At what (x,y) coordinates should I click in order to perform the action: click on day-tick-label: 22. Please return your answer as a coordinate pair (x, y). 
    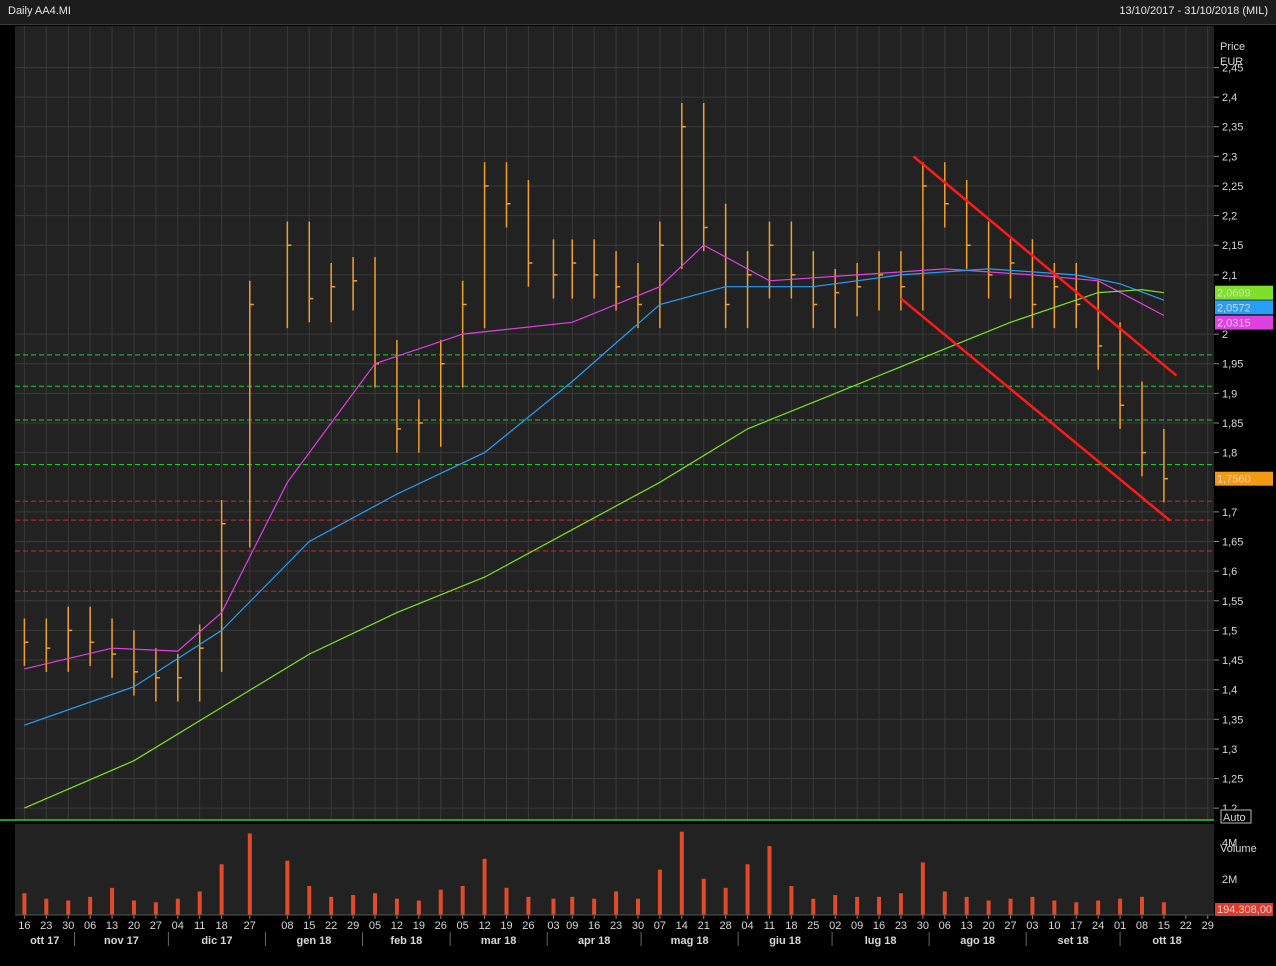
    Looking at the image, I should click on (331, 926).